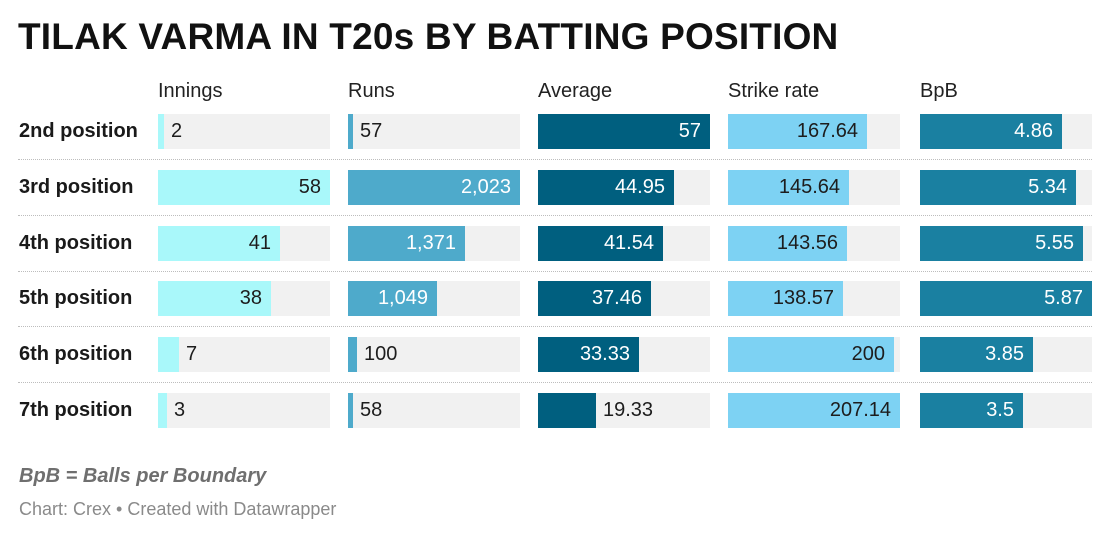  I want to click on cell-average: 41.54, so click(624, 243).